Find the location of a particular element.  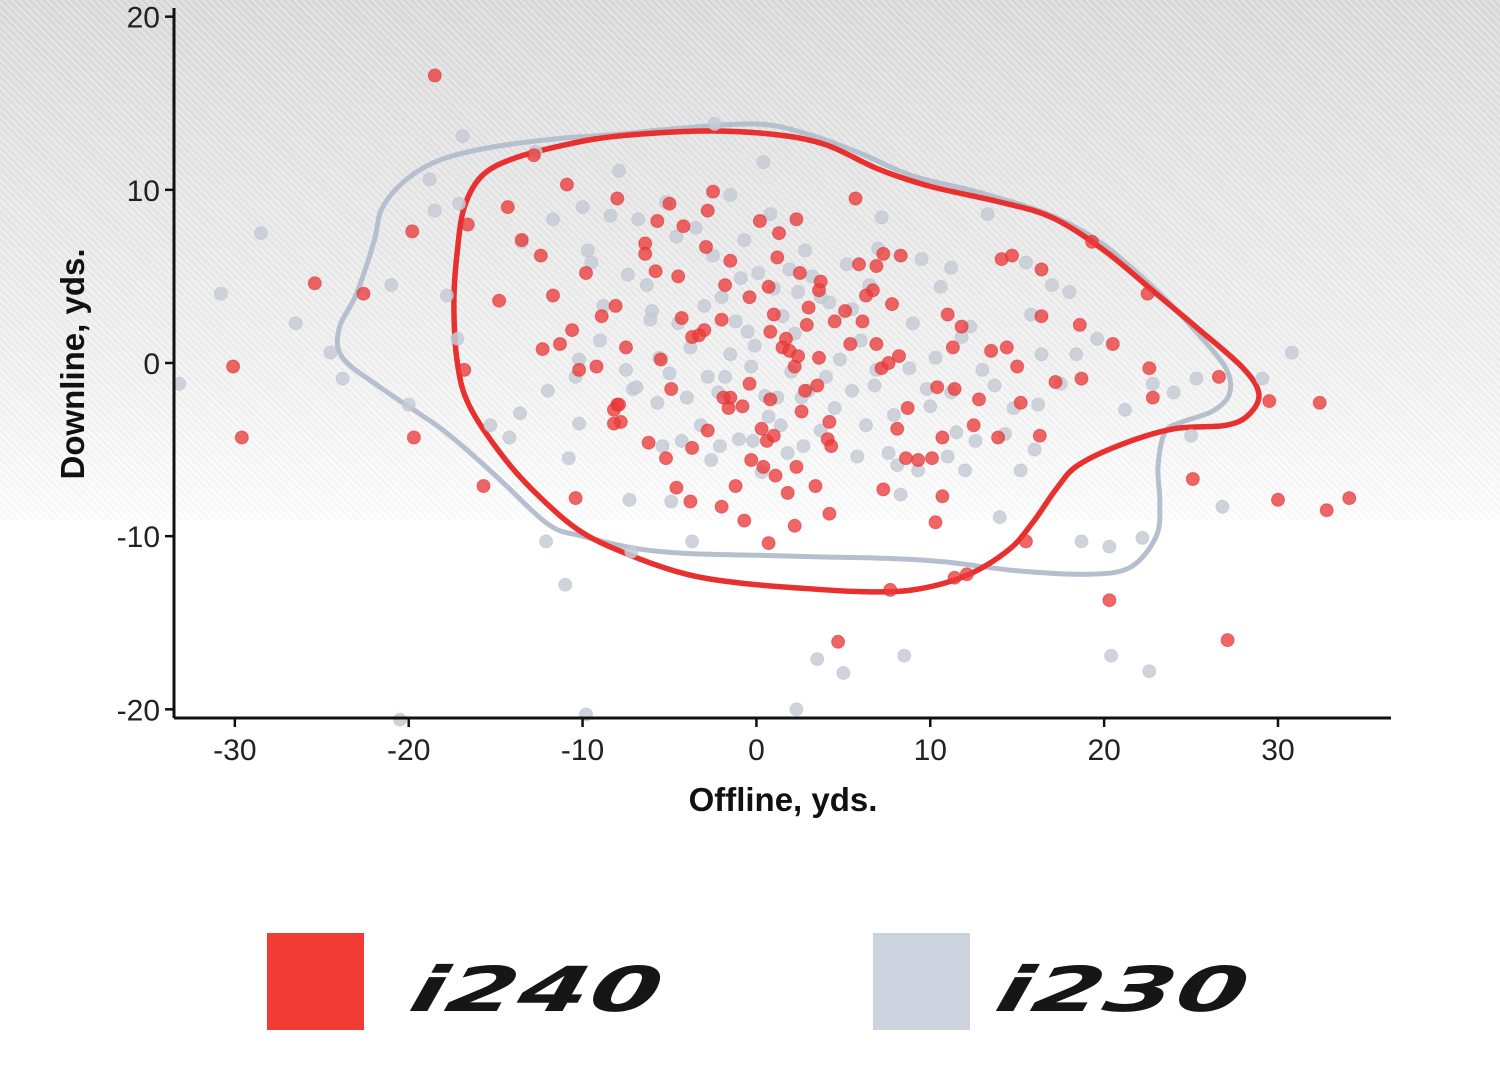

x-tick-label: 30 is located at coordinates (1277, 750).